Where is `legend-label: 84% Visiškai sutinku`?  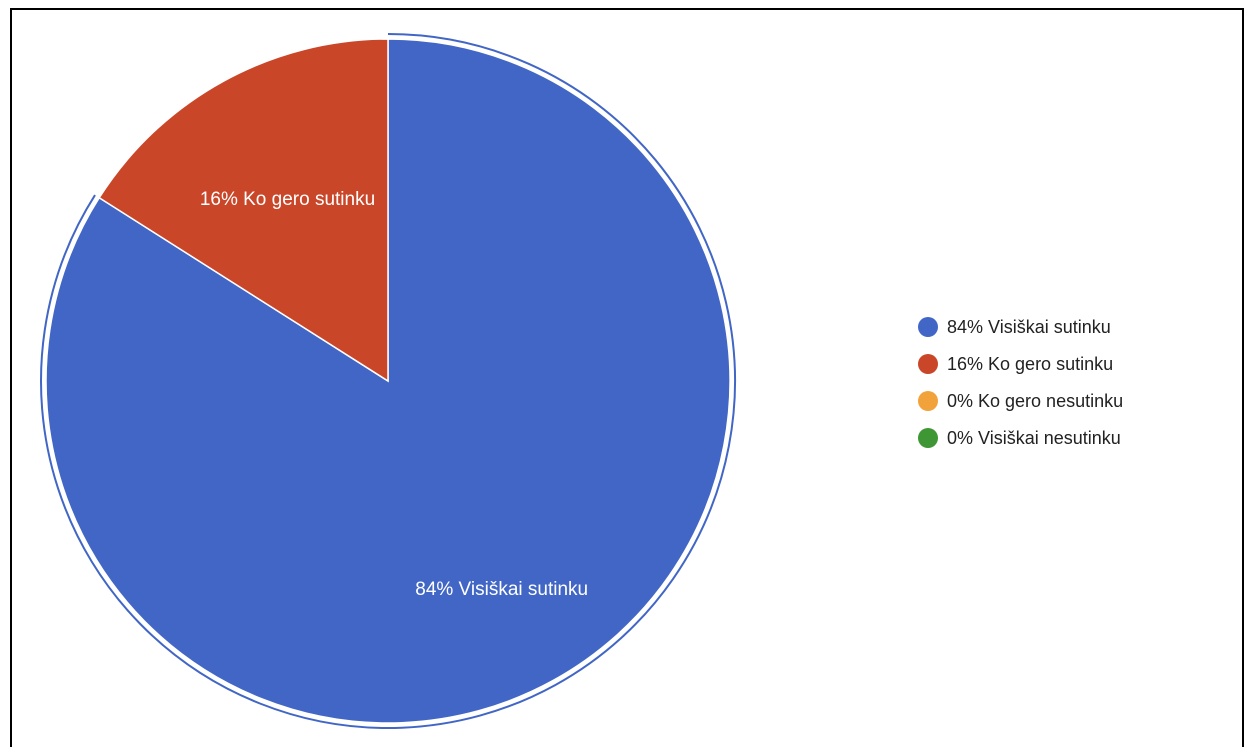
legend-label: 84% Visiškai sutinku is located at coordinates (1029, 326).